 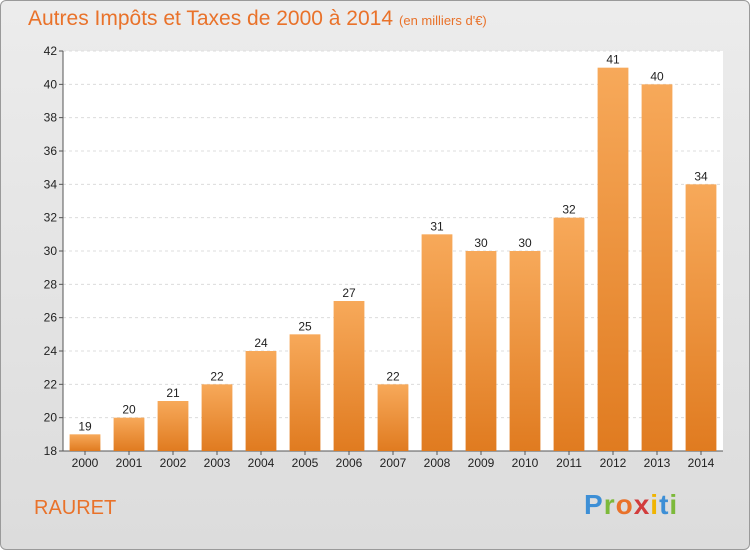 What do you see at coordinates (349, 463) in the screenshot?
I see `x-tick-label: 2006` at bounding box center [349, 463].